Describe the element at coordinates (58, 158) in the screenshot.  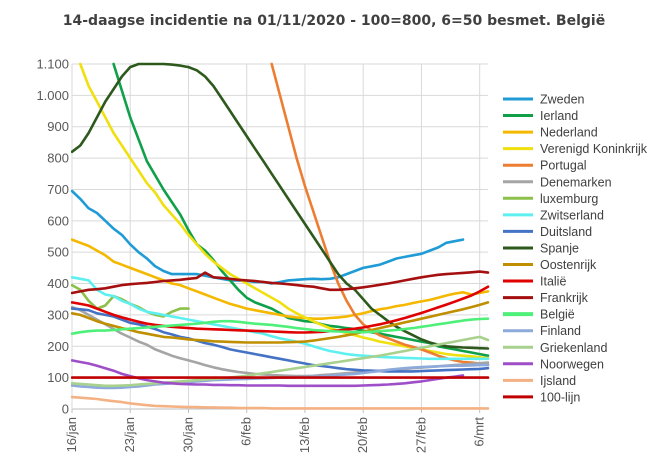
I see `y-tick-label: 800` at that location.